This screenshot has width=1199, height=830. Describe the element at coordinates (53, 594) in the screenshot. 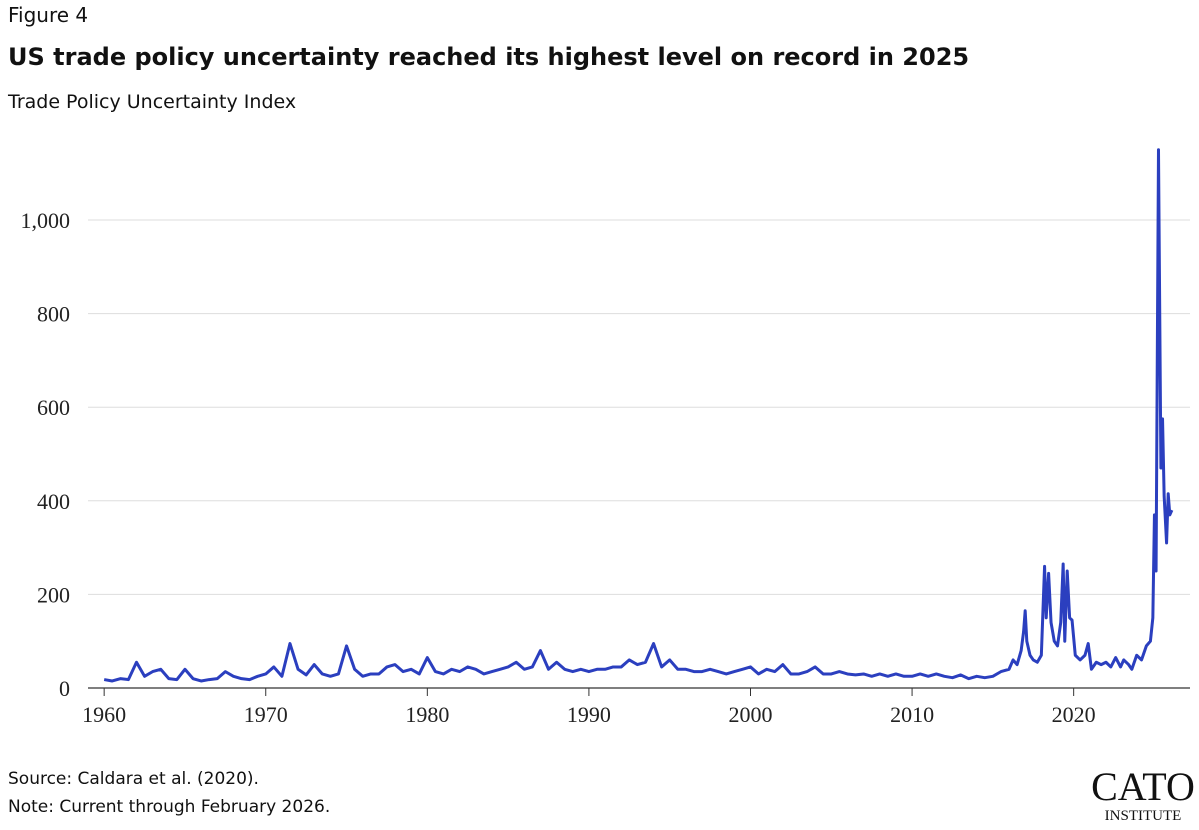

I see `y-tick-label: 200` at that location.